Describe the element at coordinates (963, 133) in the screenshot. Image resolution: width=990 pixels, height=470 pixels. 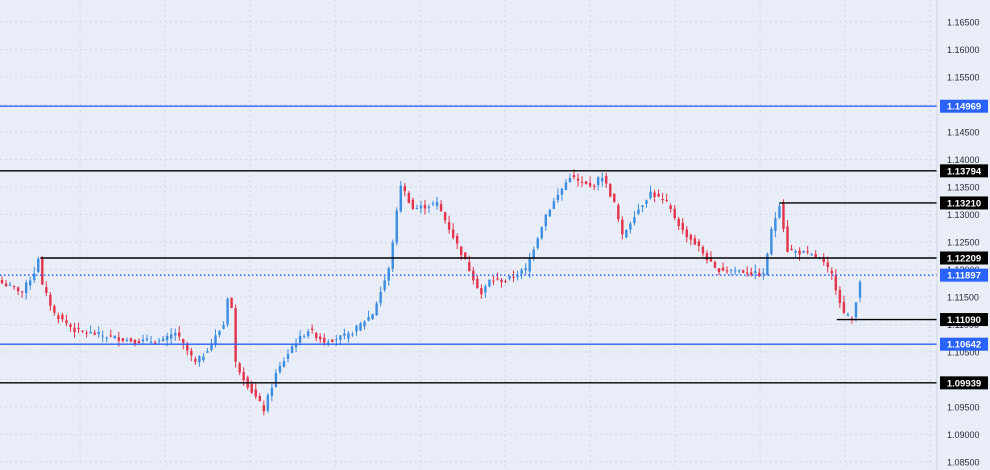
I see `y-tick-label: 1.14500` at that location.